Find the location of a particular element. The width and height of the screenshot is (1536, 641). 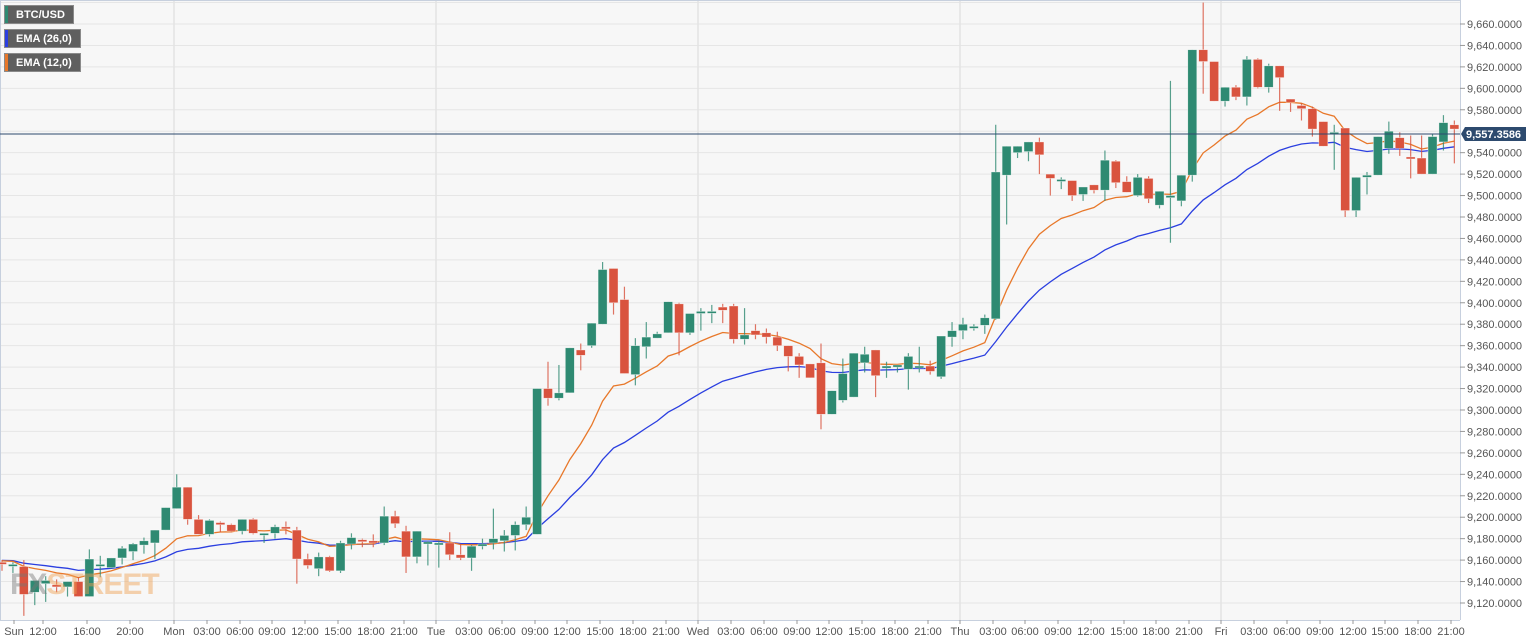

price-tick-label: 9,480.0000 is located at coordinates (1494, 218).